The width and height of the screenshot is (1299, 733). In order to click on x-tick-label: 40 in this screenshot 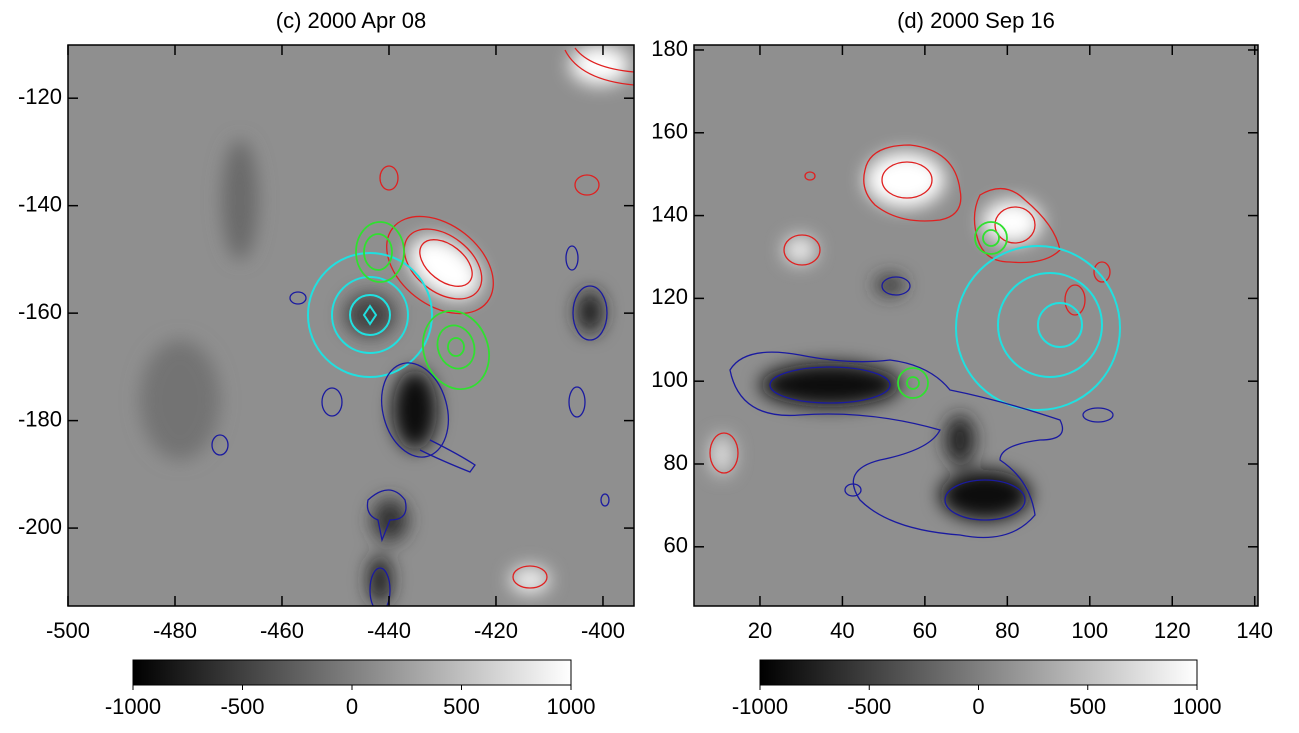, I will do `click(842, 630)`.